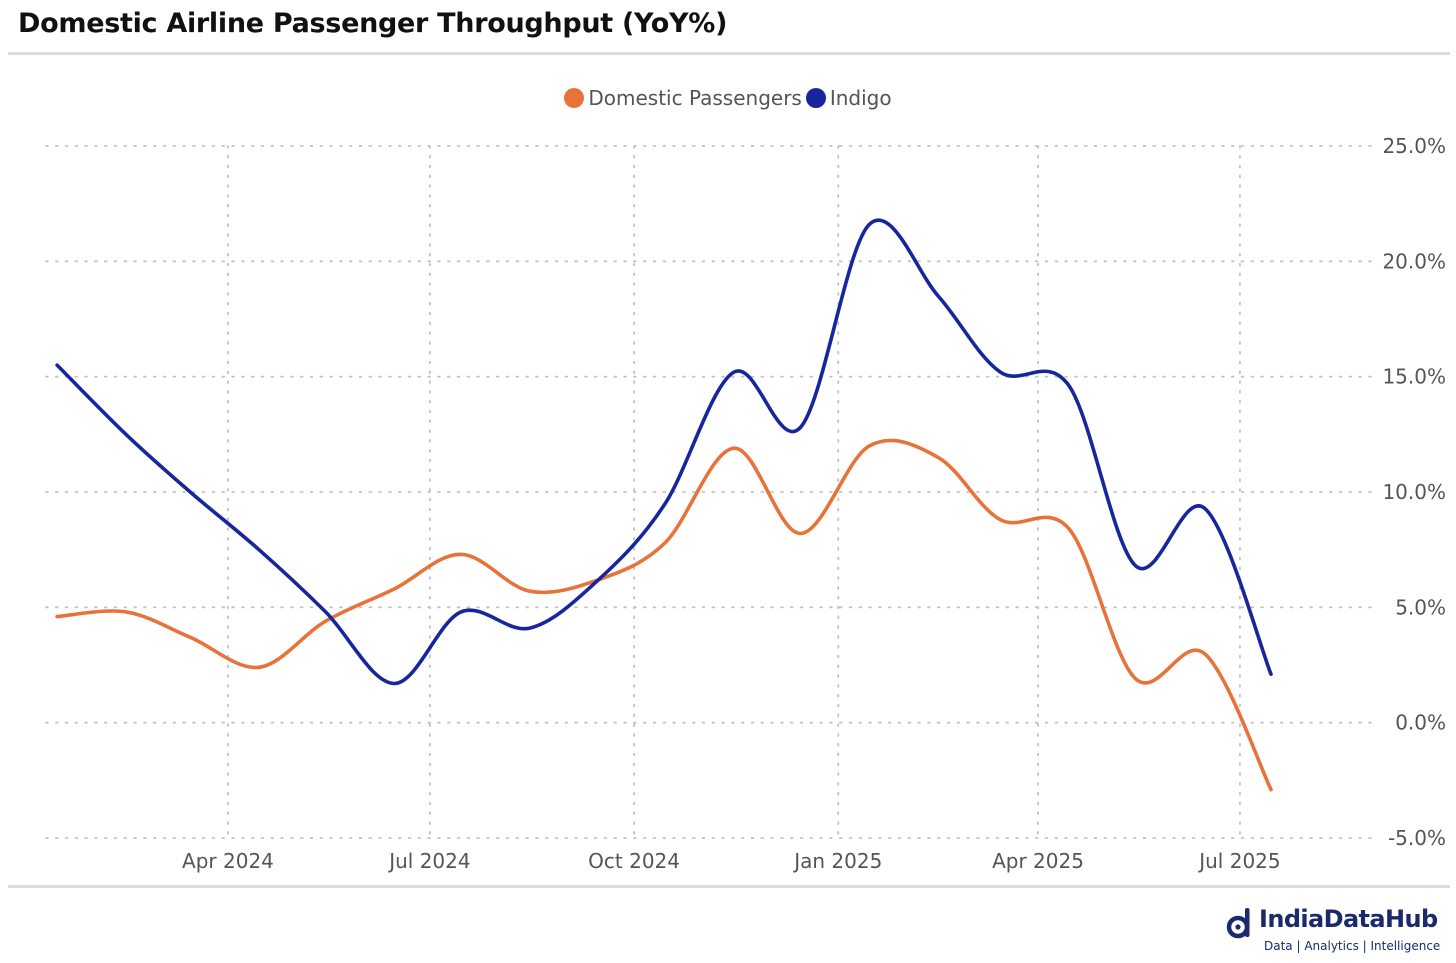 This screenshot has height=963, width=1456. I want to click on title-divider, so click(729, 53).